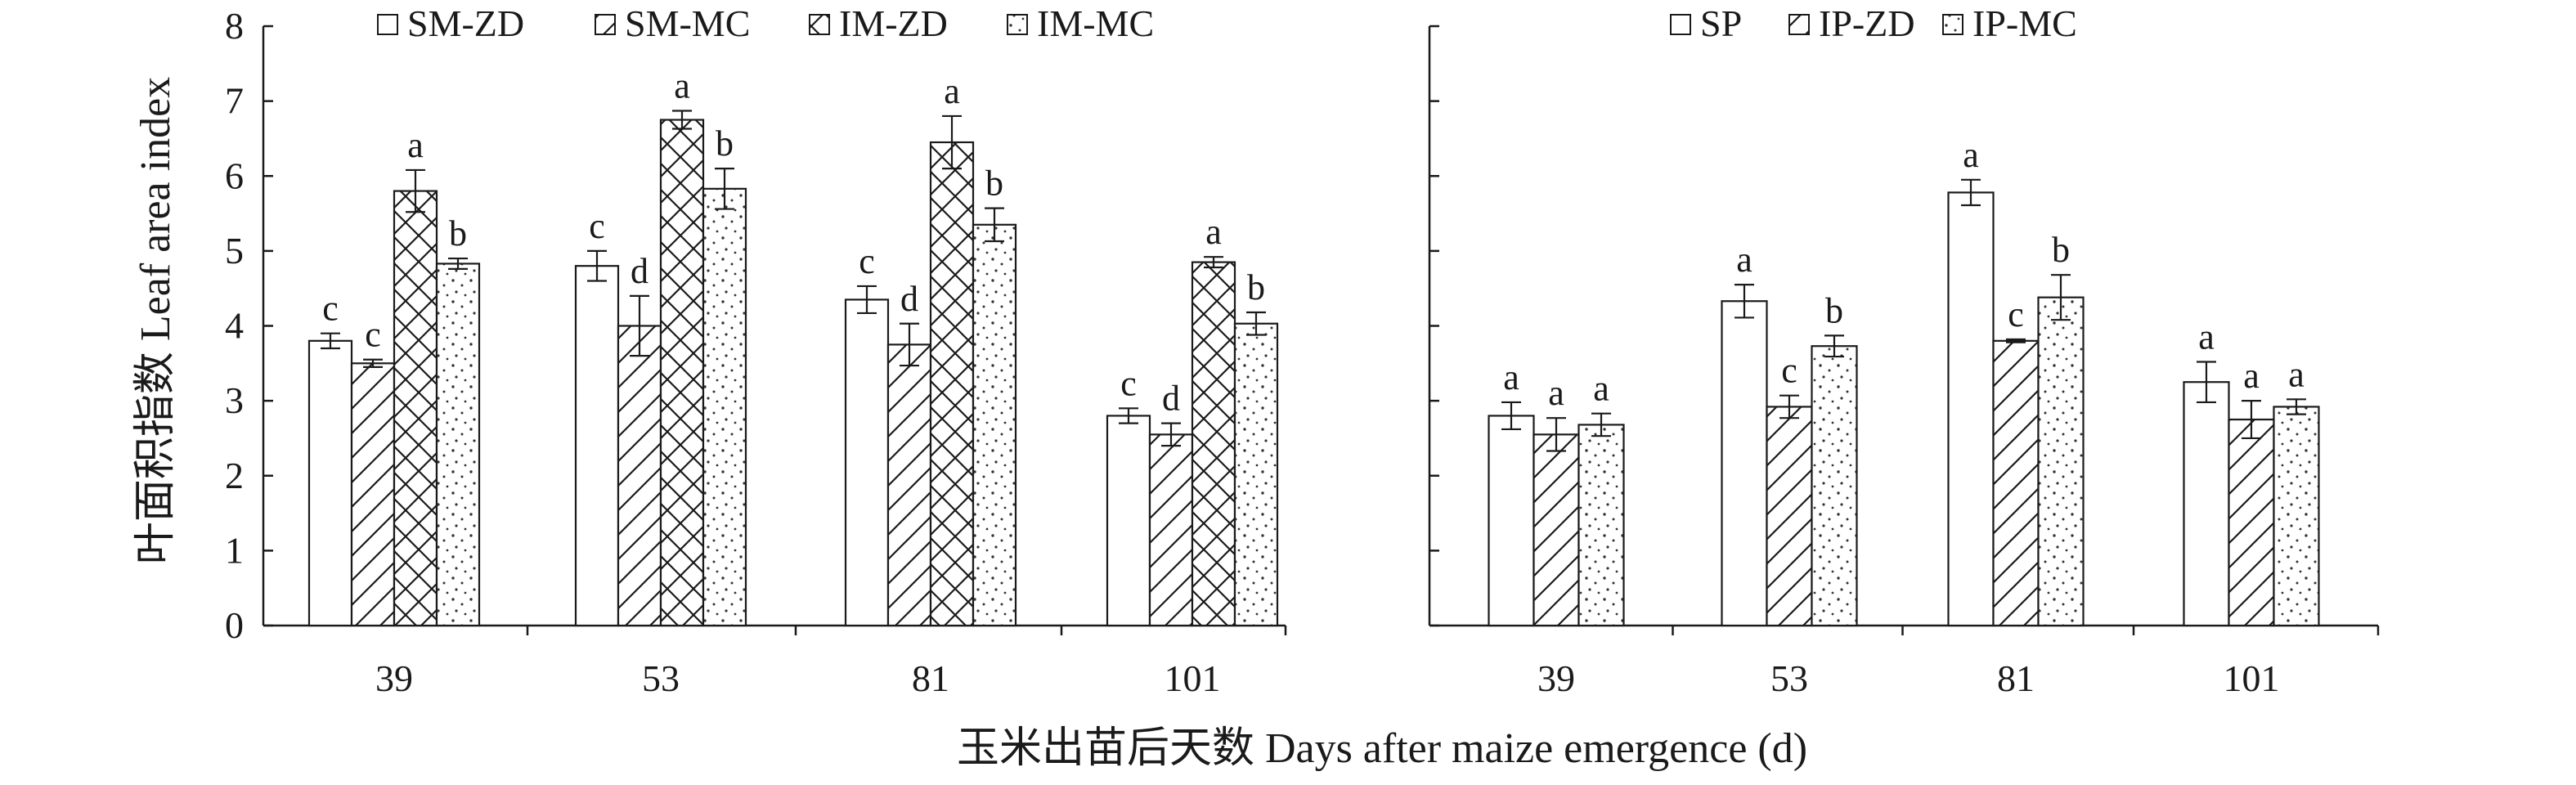  What do you see at coordinates (235, 326) in the screenshot?
I see `y-tick-label: 4` at bounding box center [235, 326].